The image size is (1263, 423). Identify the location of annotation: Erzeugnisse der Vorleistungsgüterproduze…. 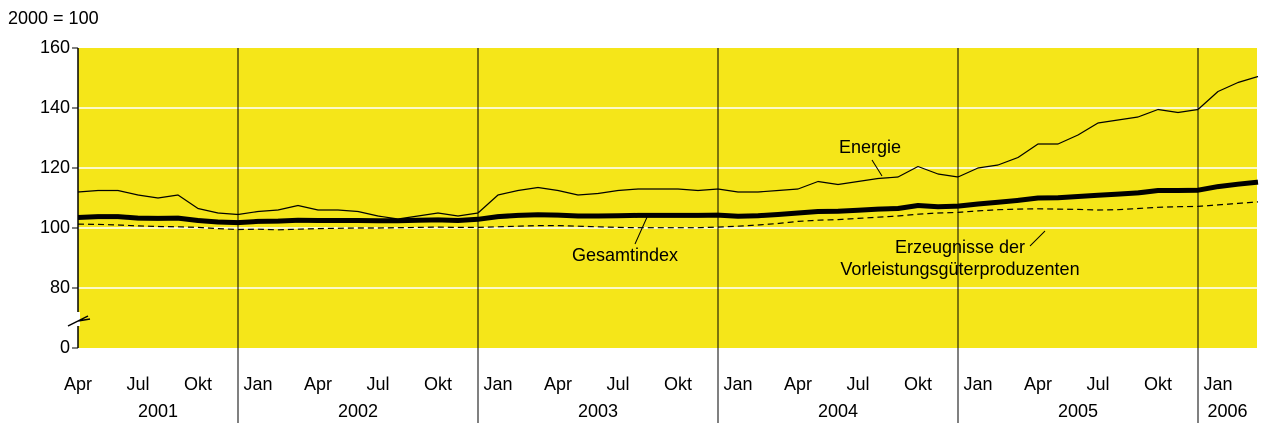
(960, 258).